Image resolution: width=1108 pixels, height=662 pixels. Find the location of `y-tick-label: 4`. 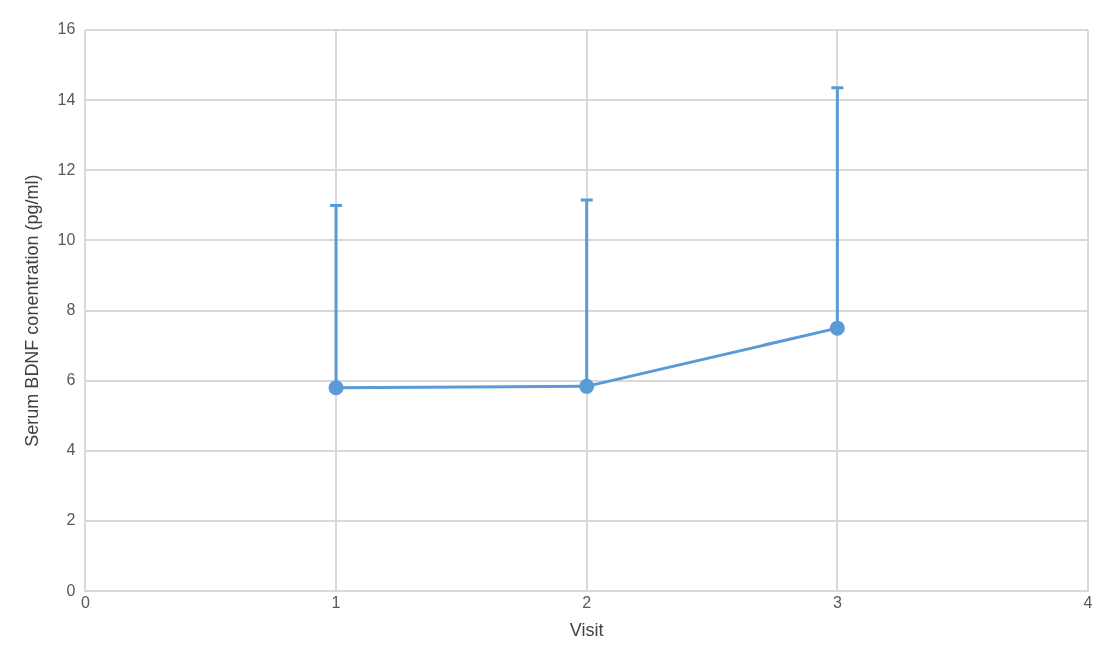

y-tick-label: 4 is located at coordinates (71, 450).